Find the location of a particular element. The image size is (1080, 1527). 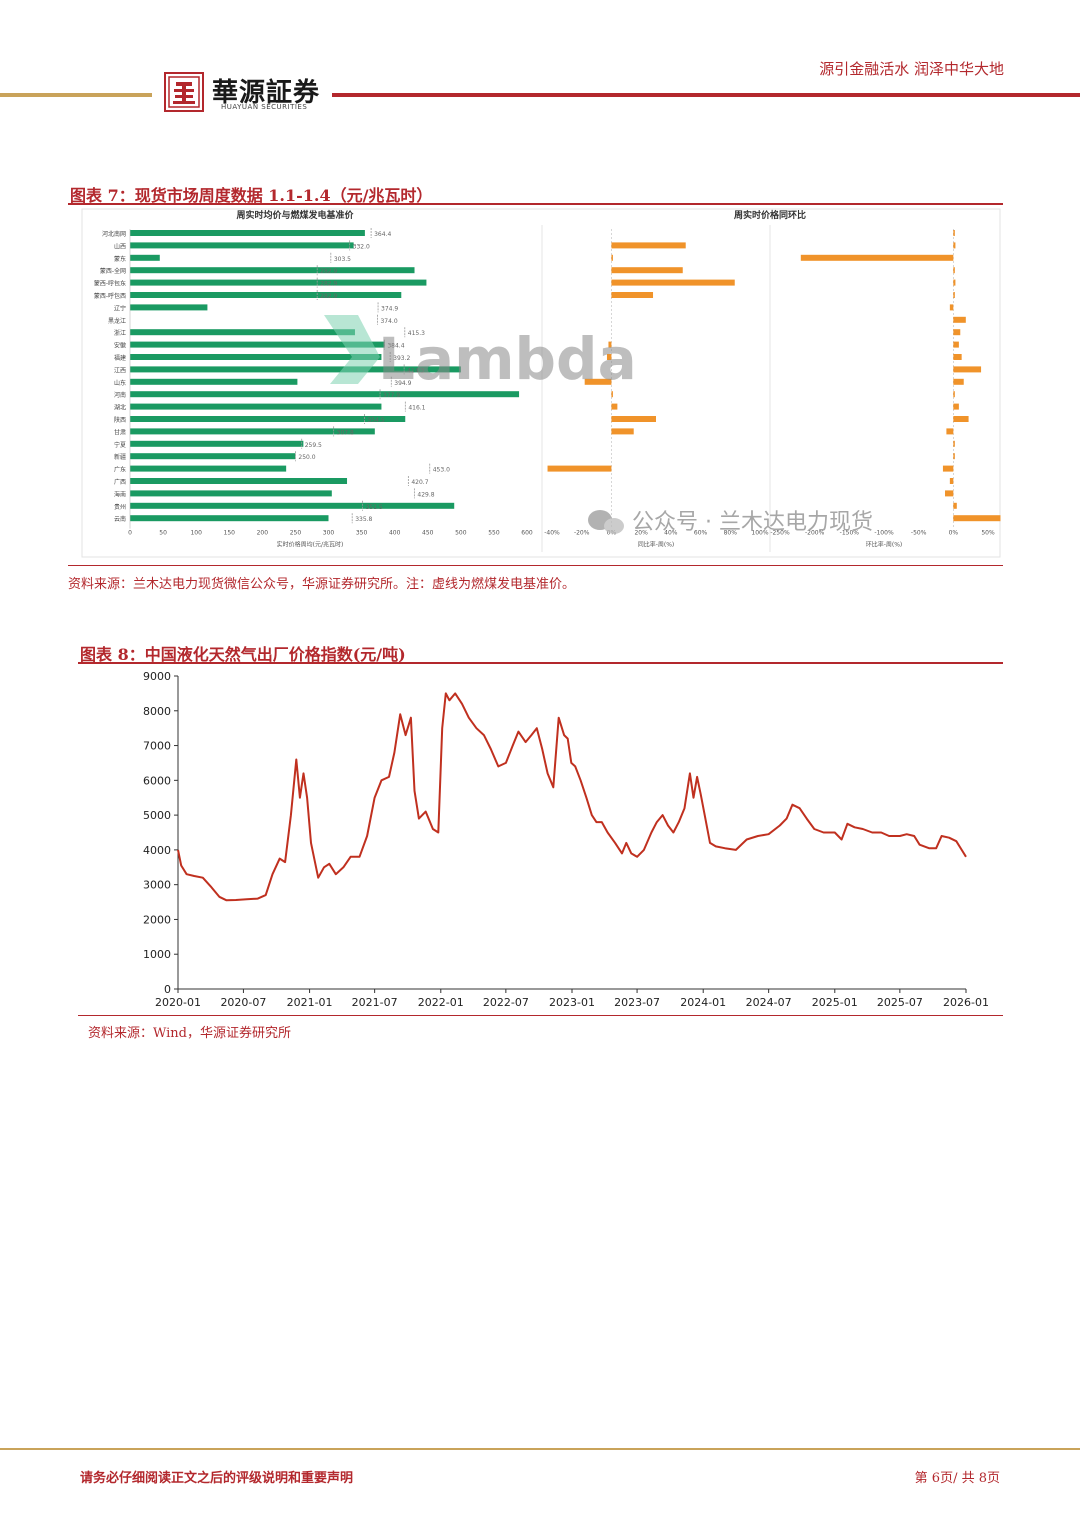

fig7-left-xtick: 350 is located at coordinates (362, 533).